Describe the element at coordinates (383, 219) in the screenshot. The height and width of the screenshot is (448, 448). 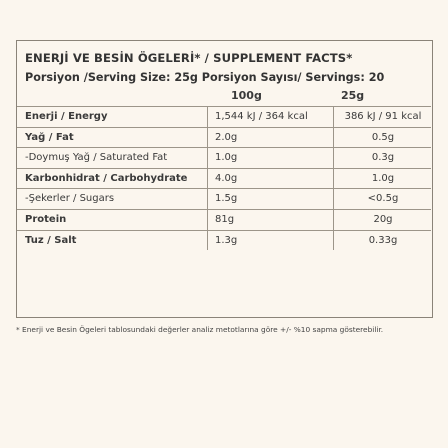
I see `row-value-25g: 20g` at that location.